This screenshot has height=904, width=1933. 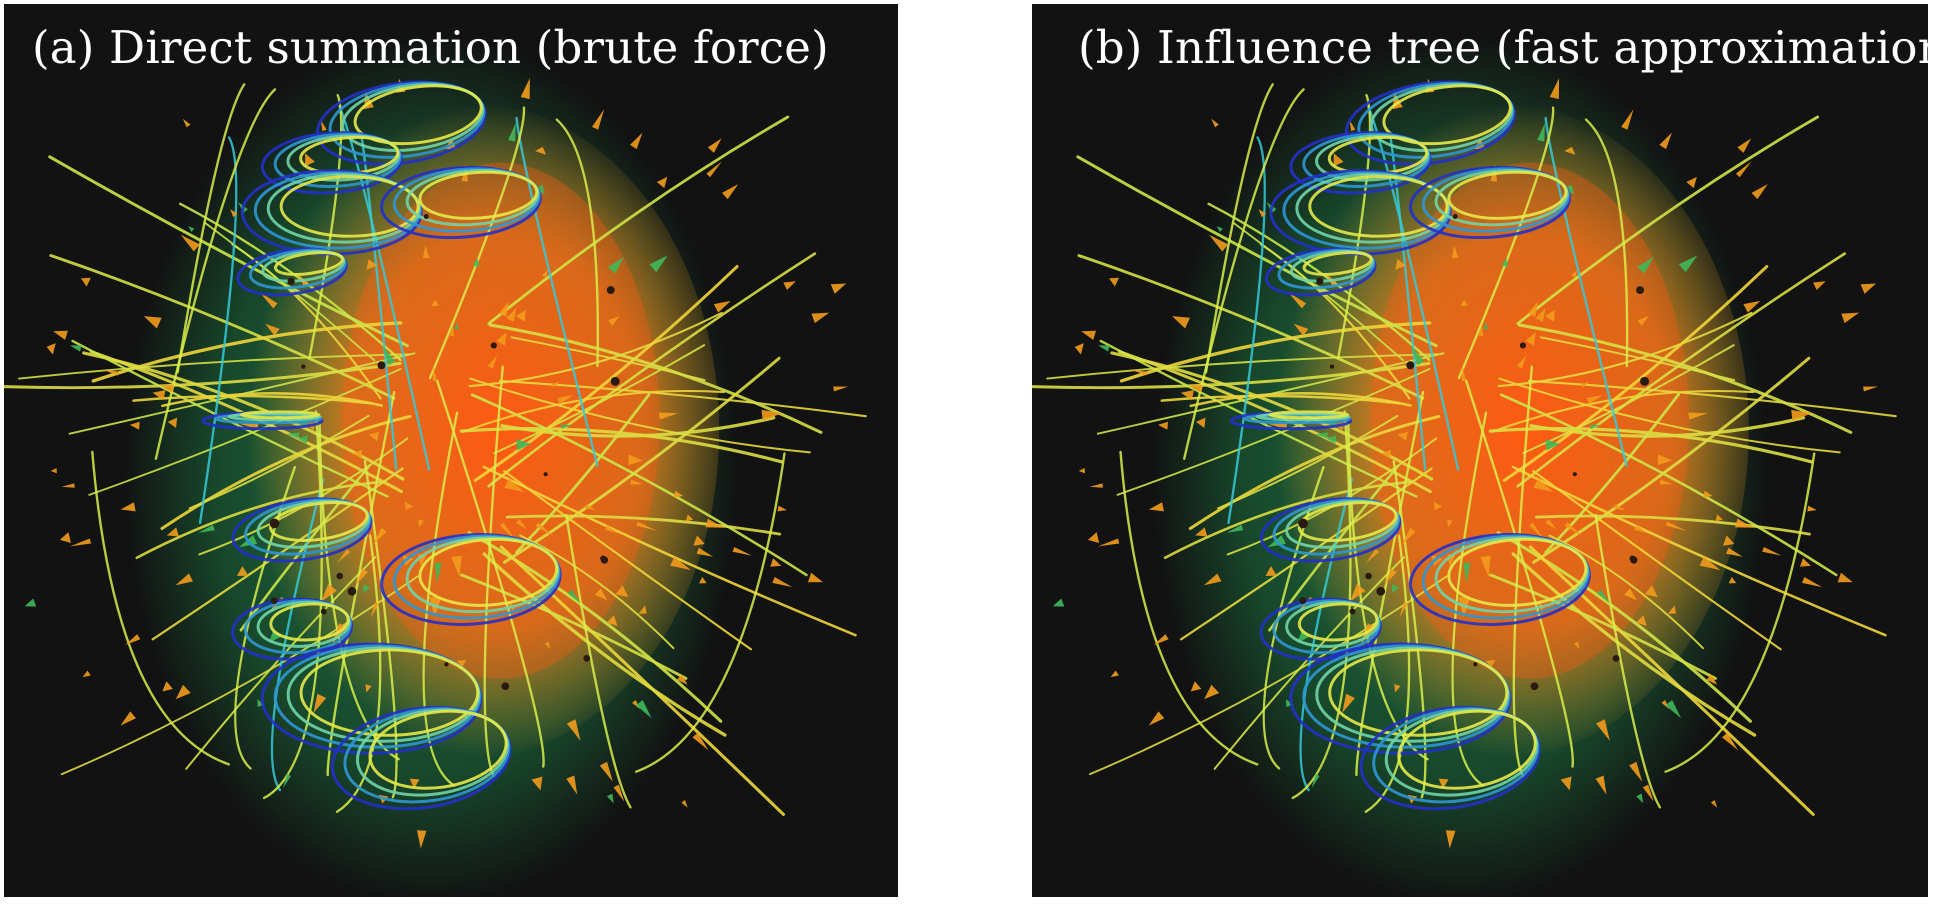 What do you see at coordinates (430, 47) in the screenshot?
I see `panel-a-caption: (a) Direct summation (brute force)` at bounding box center [430, 47].